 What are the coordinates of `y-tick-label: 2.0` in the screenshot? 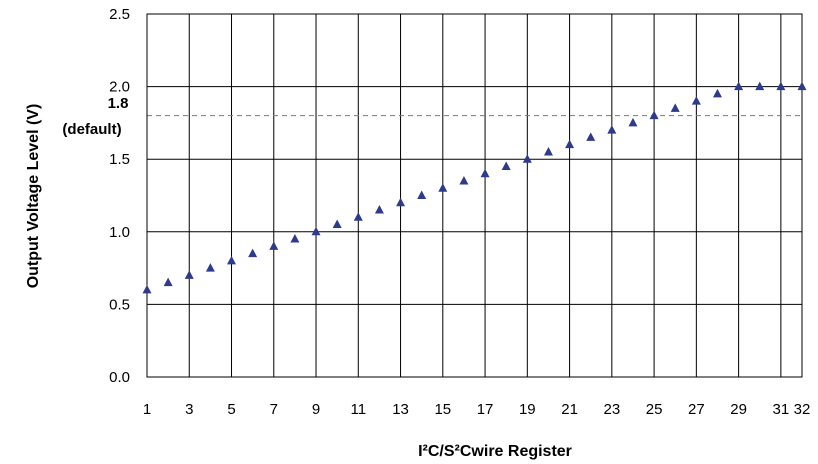 It's located at (119, 87).